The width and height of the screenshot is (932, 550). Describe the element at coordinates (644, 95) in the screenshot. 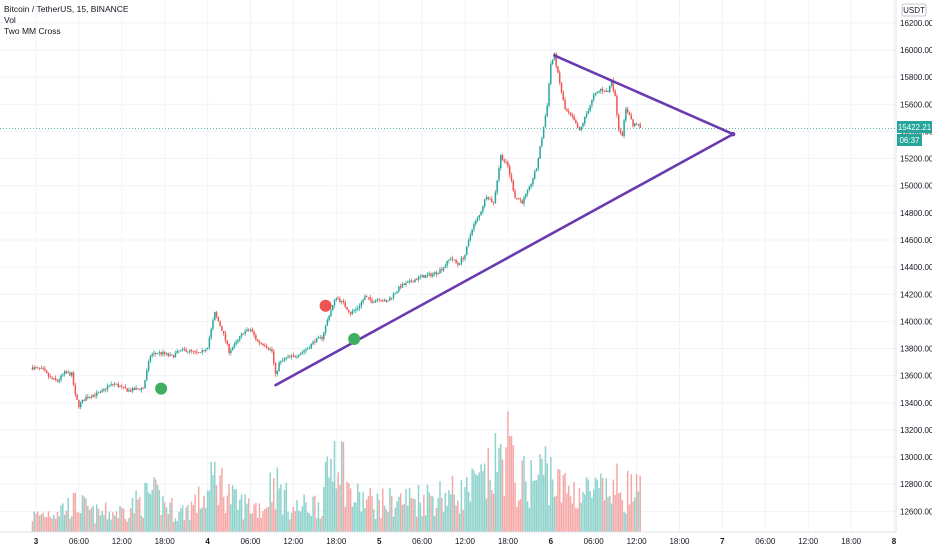

I see `trendline-resistance` at that location.